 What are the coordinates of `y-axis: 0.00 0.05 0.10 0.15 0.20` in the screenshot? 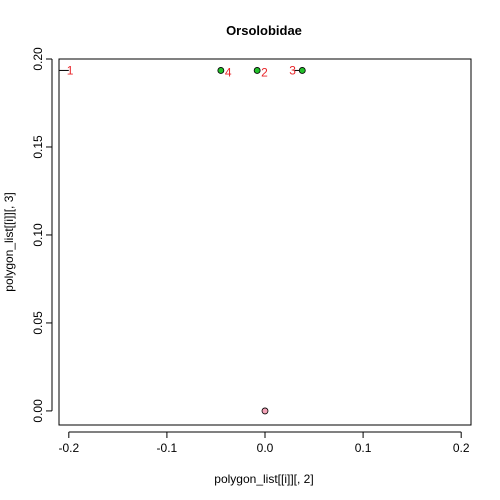 It's located at (42, 235).